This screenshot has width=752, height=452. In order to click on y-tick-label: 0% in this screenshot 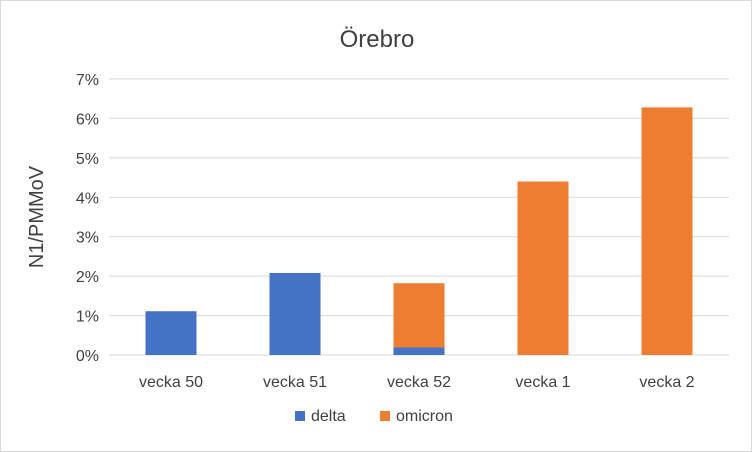, I will do `click(87, 356)`.